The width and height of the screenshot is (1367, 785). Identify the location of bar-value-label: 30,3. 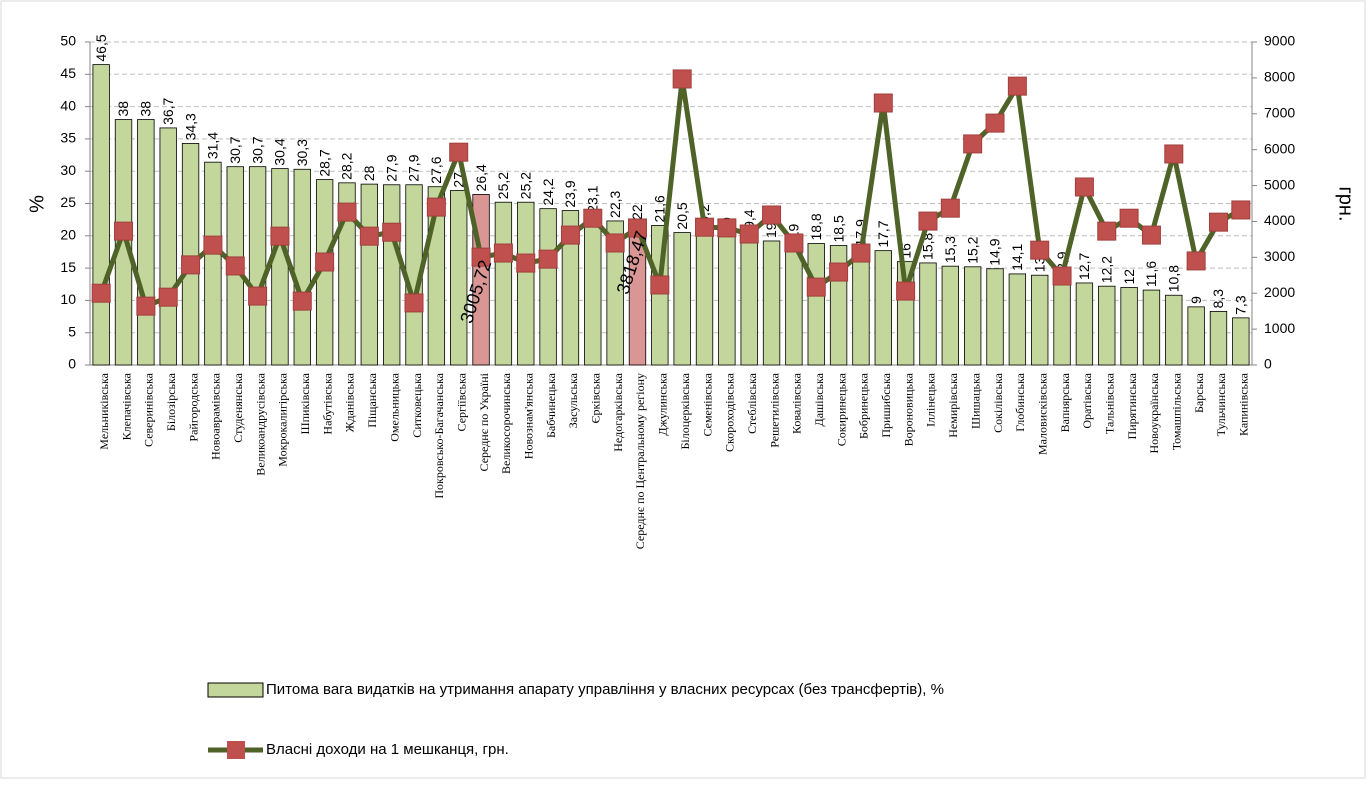
(302, 152).